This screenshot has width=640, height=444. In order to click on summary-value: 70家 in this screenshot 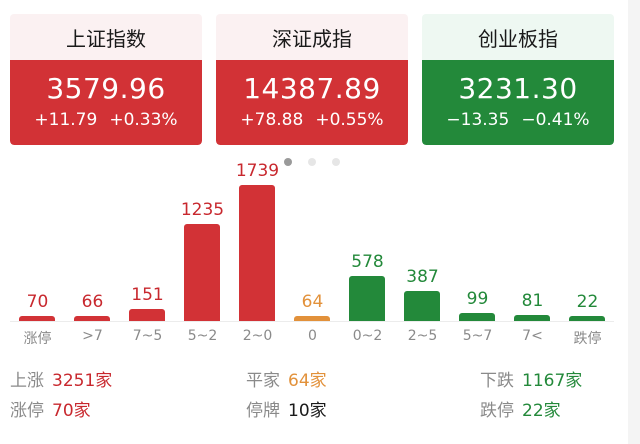, I will do `click(71, 411)`.